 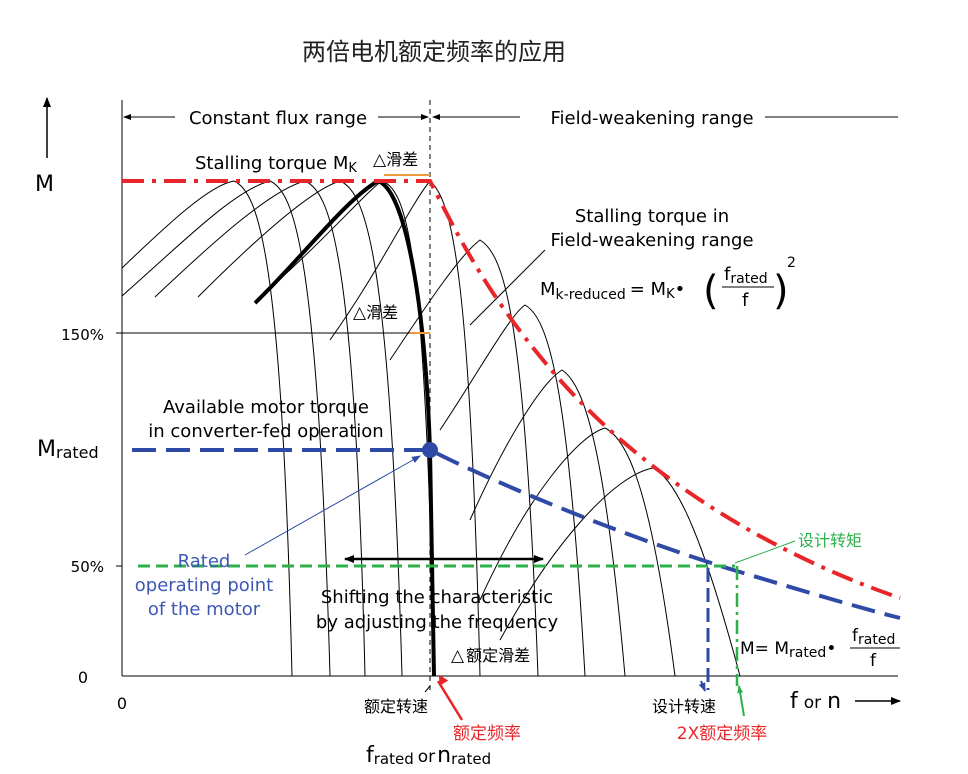 I want to click on rated-freq-label: 额定频率, so click(x=487, y=734).